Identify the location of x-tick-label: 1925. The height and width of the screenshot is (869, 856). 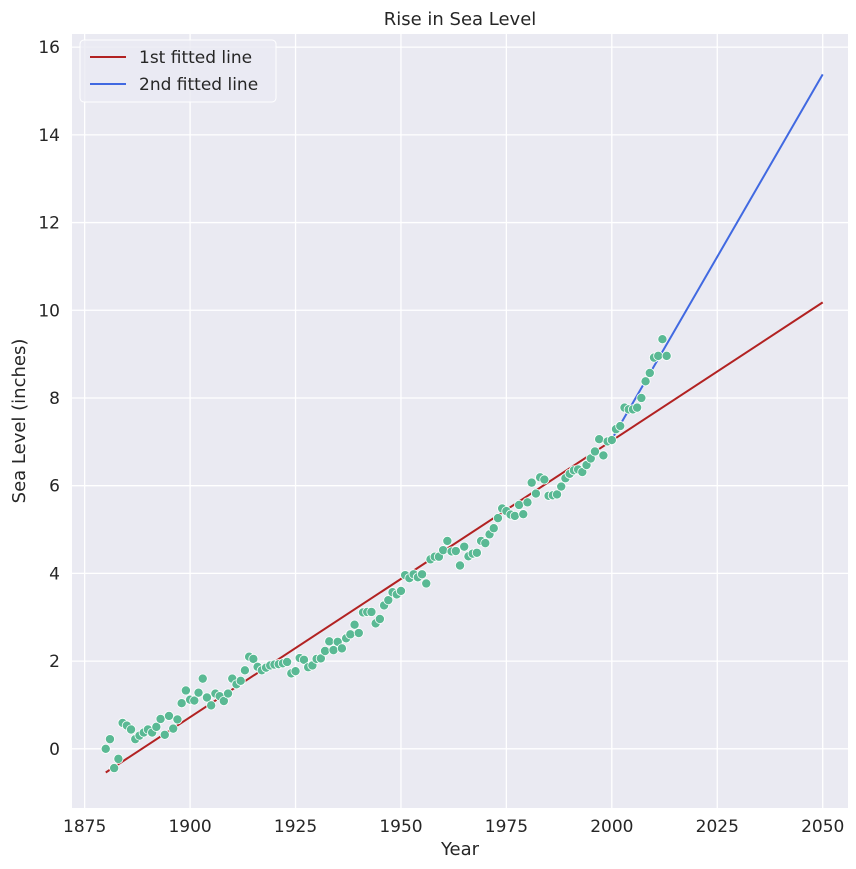
(295, 827).